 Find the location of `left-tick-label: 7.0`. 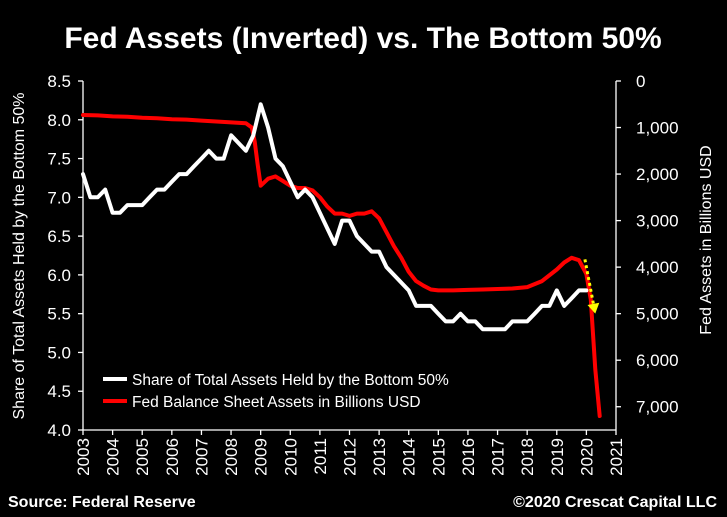

left-tick-label: 7.0 is located at coordinates (59, 197).